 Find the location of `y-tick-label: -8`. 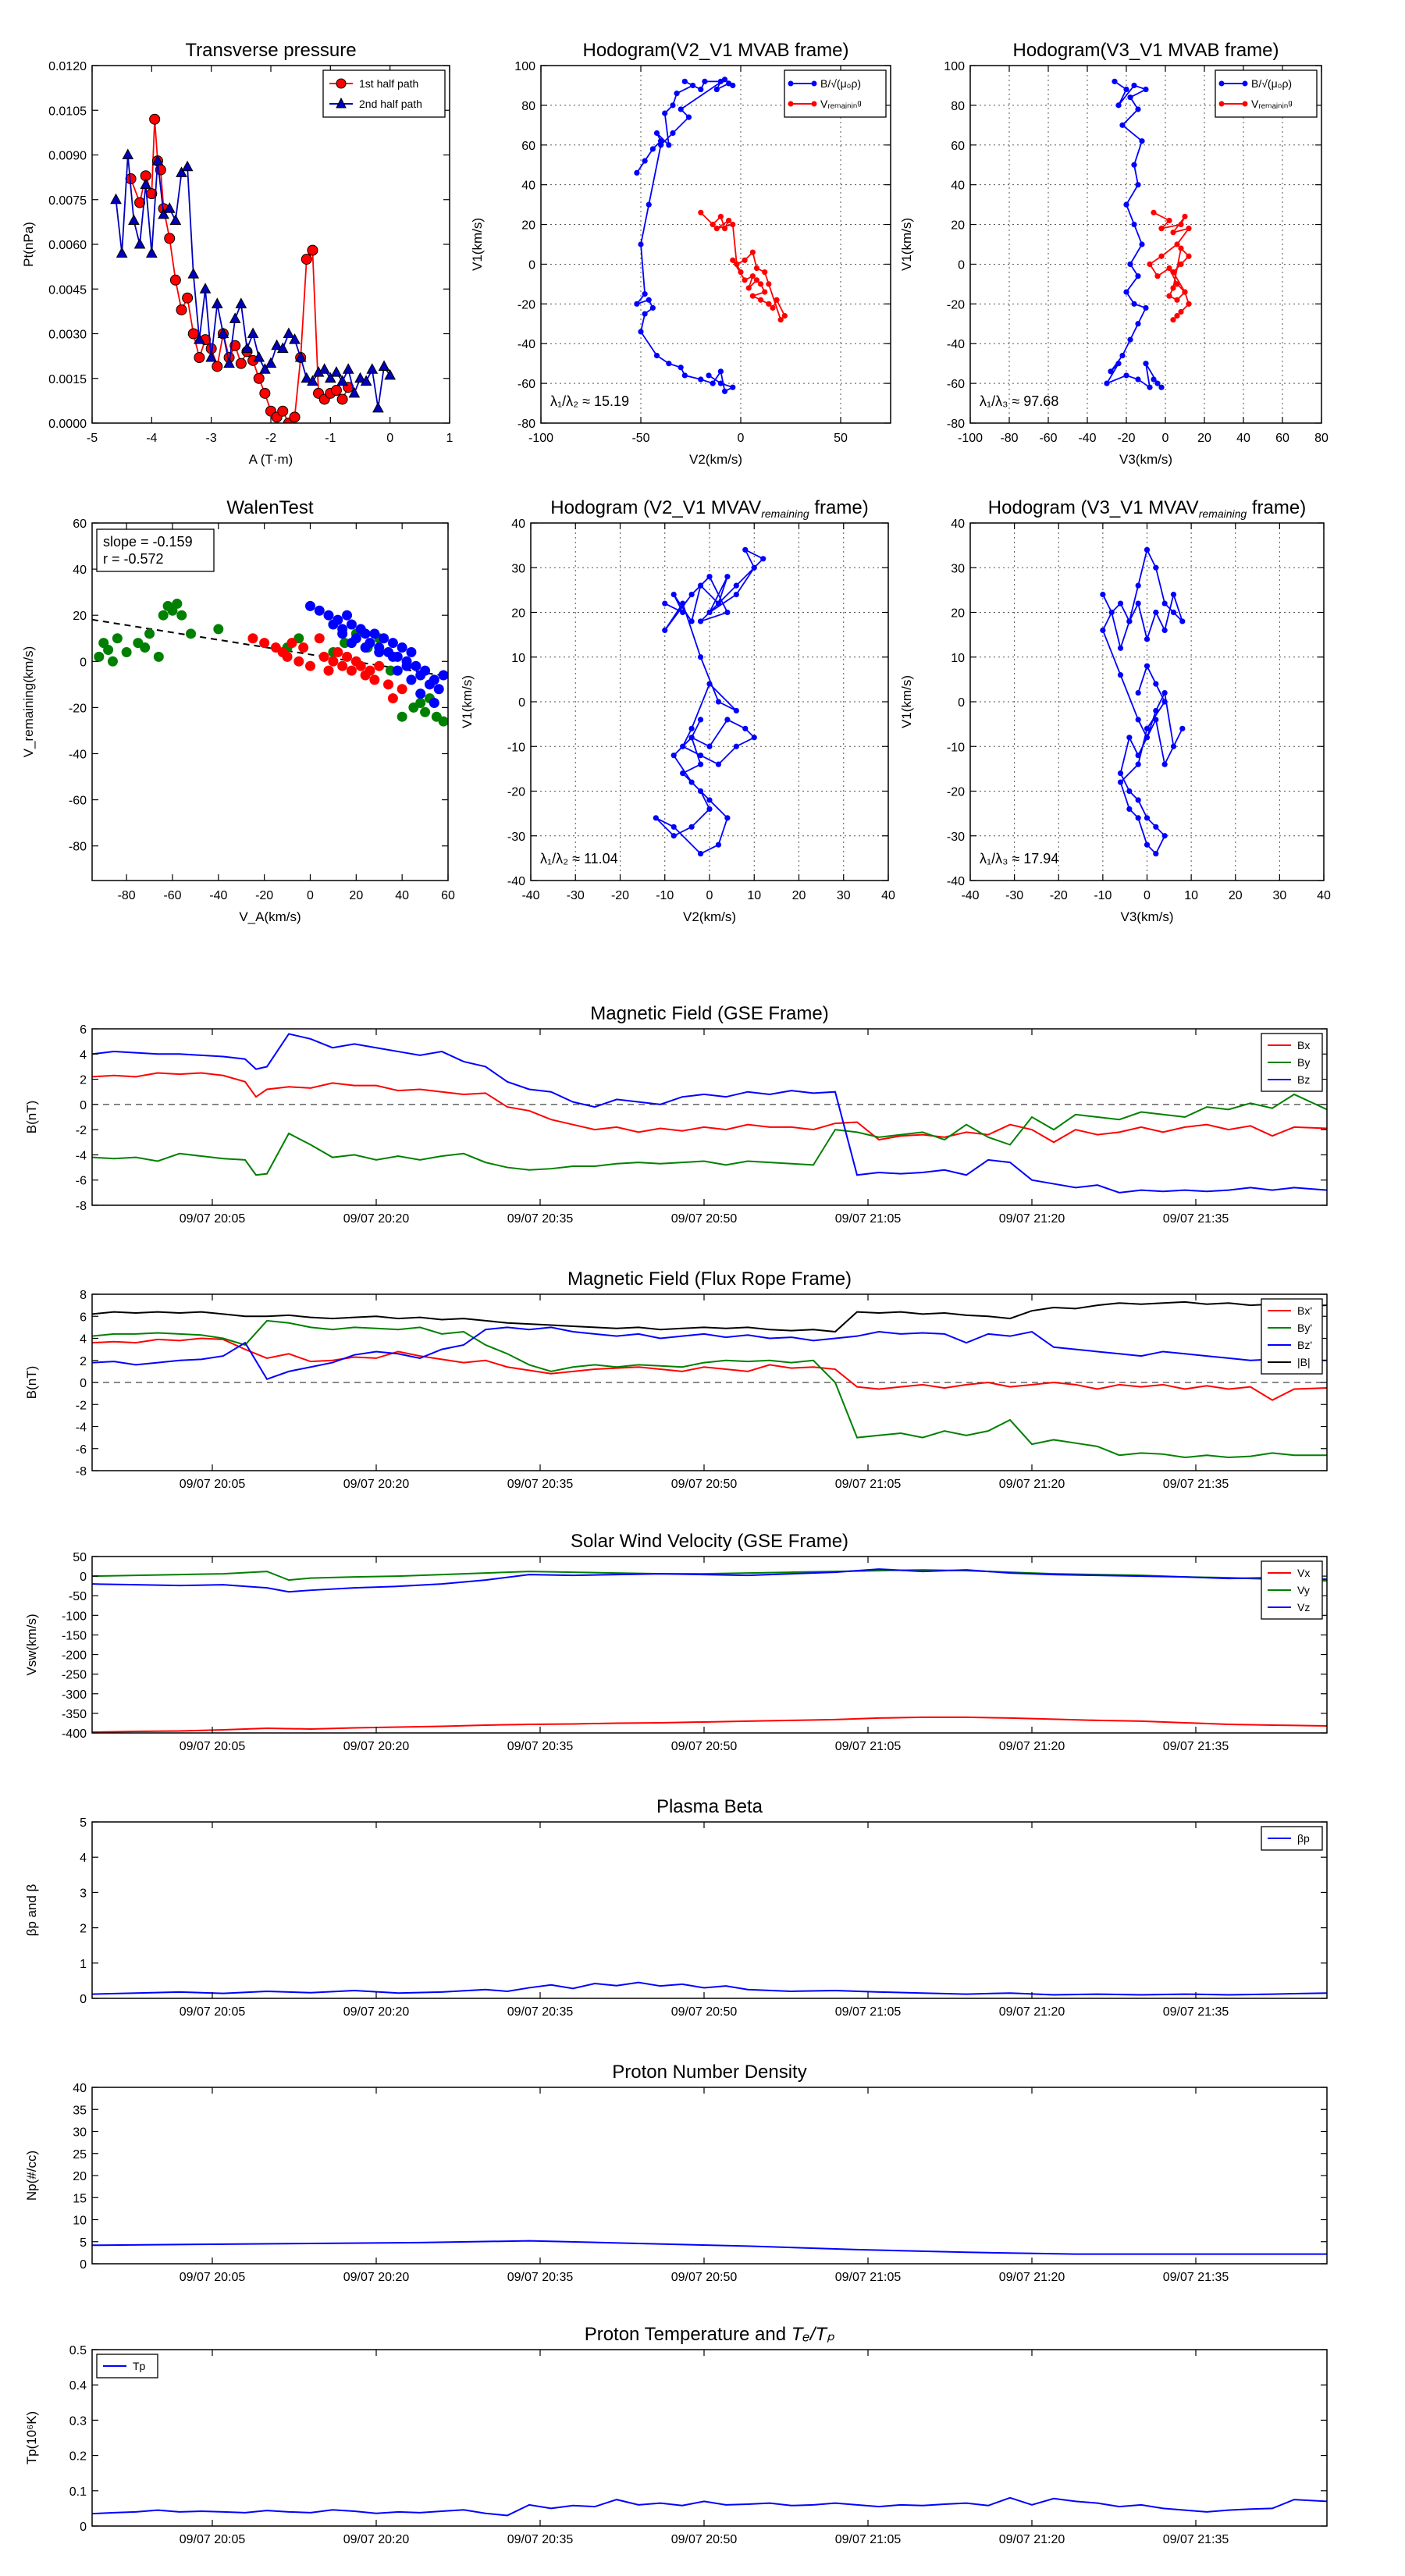

y-tick-label: -8 is located at coordinates (81, 1471).